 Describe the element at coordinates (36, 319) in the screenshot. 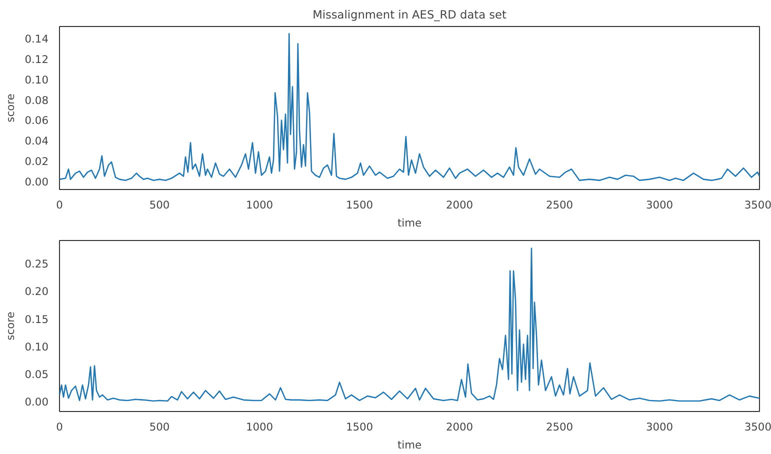

I see `y-tick-label: 0.15` at that location.